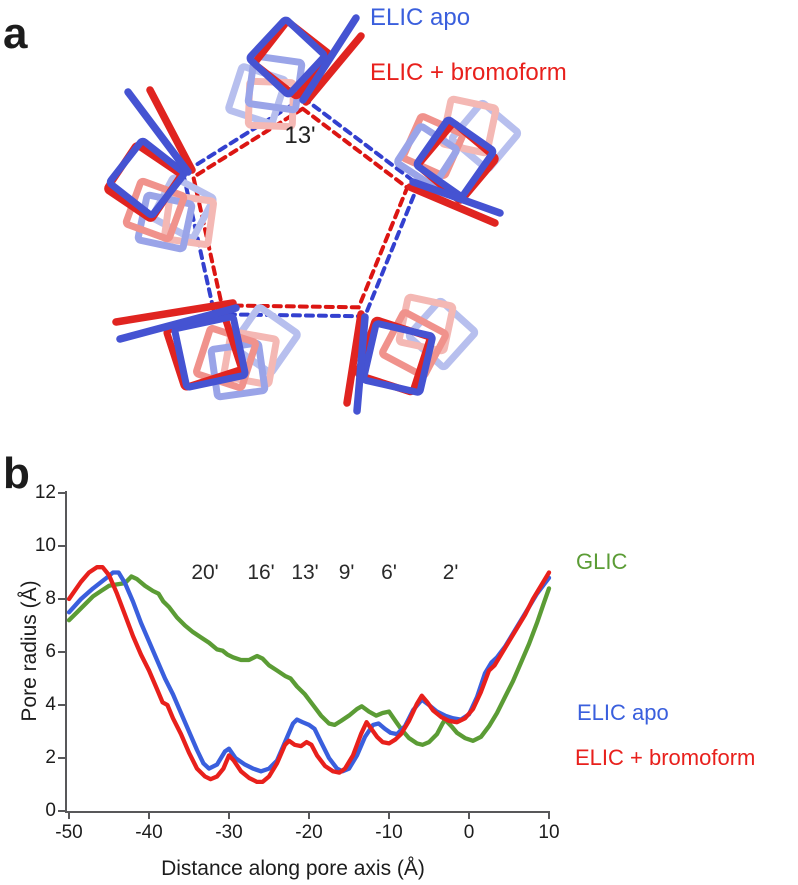  What do you see at coordinates (45, 545) in the screenshot?
I see `y-tick-label: 10` at bounding box center [45, 545].